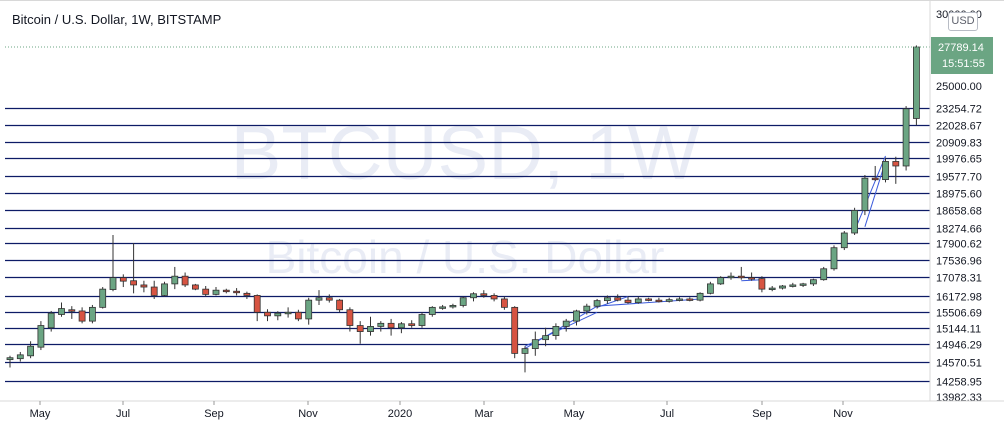  What do you see at coordinates (959, 230) in the screenshot?
I see `level-label: 18274.66` at bounding box center [959, 230].